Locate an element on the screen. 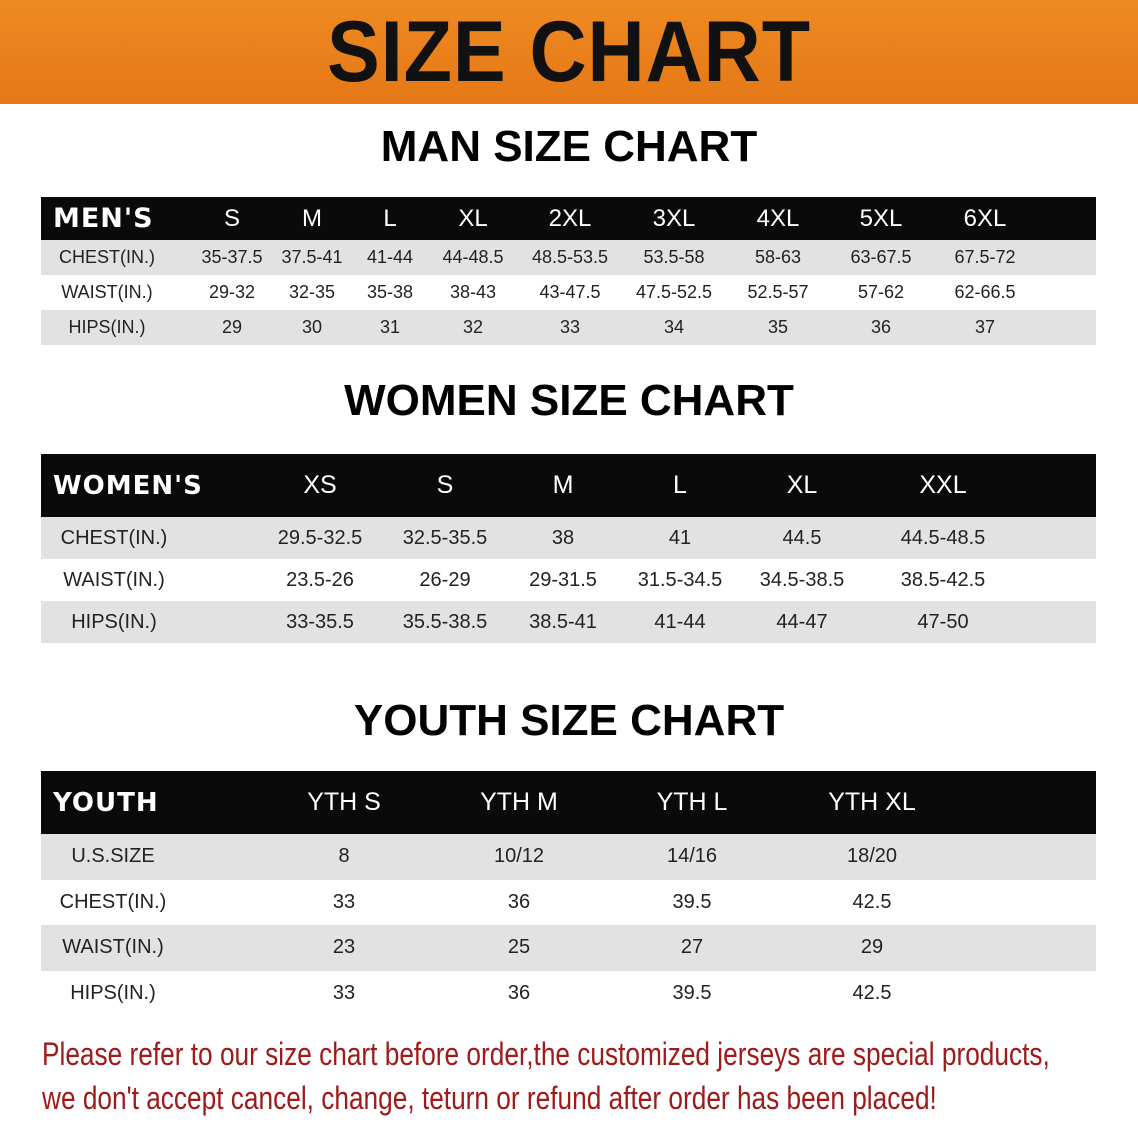 The height and width of the screenshot is (1132, 1138). table-cell: 14/16 is located at coordinates (692, 856).